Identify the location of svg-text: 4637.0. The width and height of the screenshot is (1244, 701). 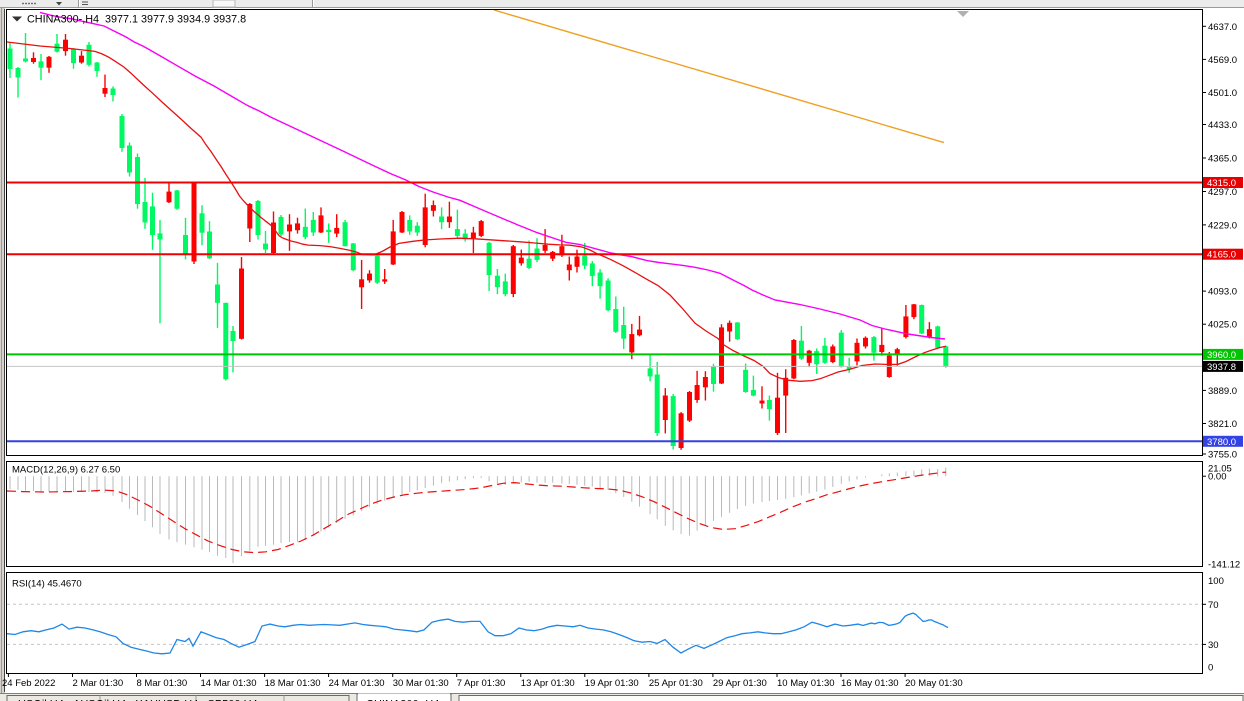
(1222, 27).